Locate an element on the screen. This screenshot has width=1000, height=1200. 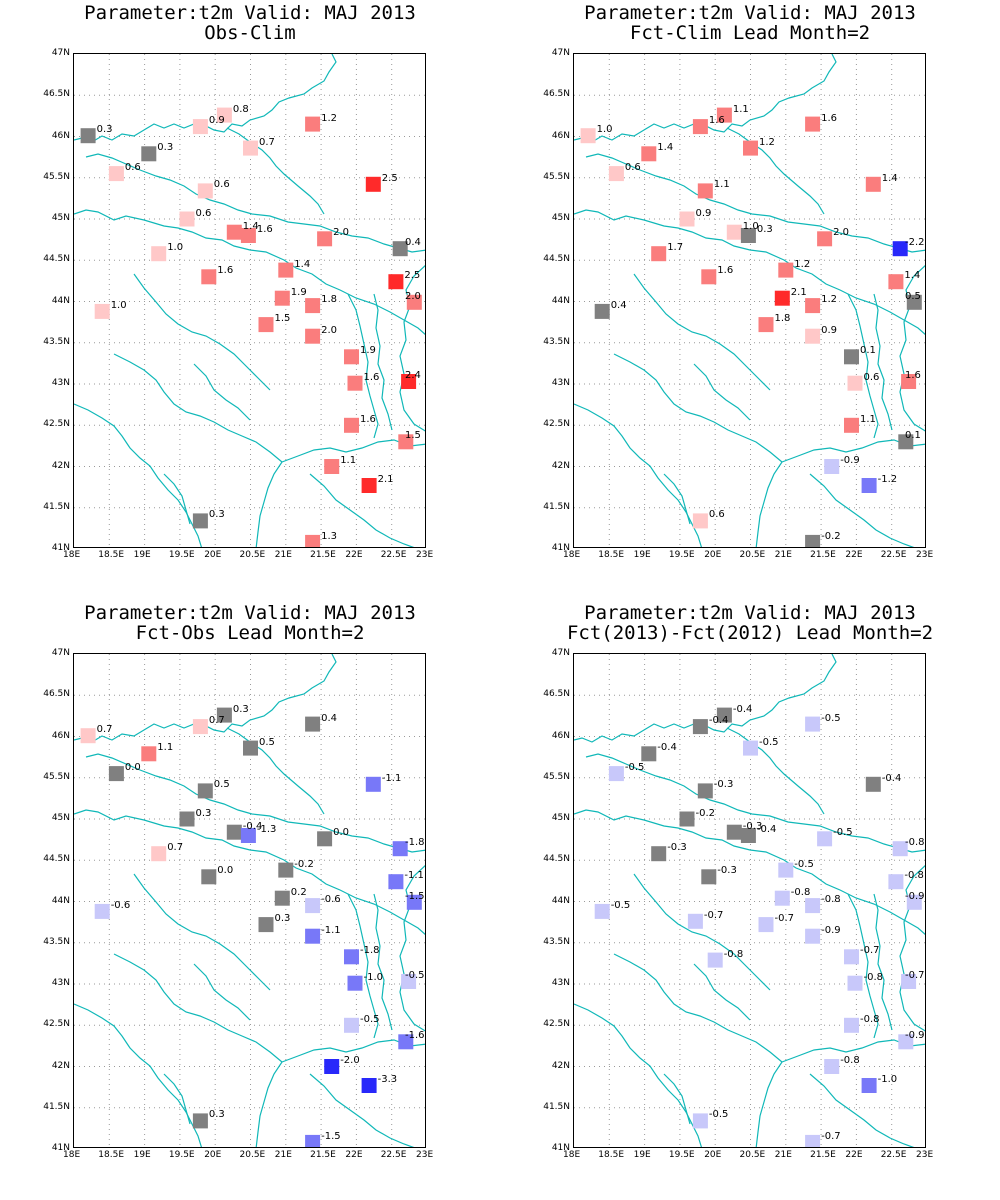
station-value-label: 1.1 is located at coordinates (740, 109).